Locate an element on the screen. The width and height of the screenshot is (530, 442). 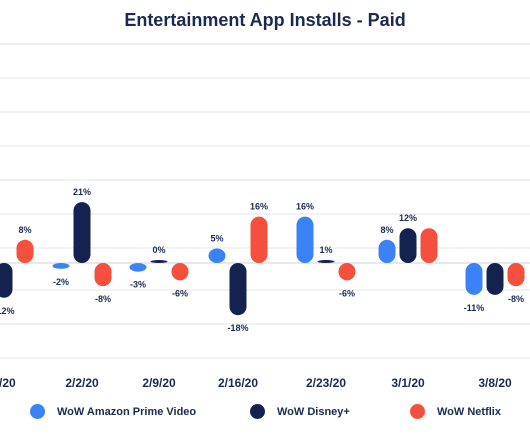
data-label: -3% is located at coordinates (138, 285).